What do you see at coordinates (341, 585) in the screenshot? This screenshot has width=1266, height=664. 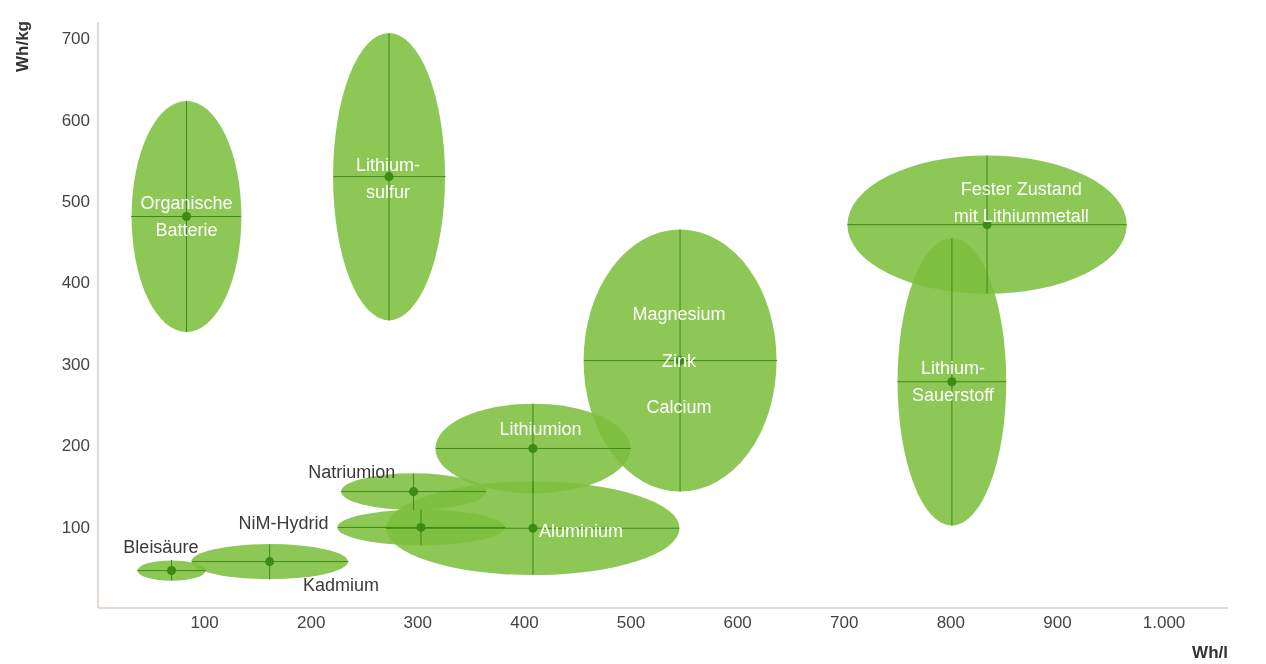 I see `annotation: Kadmium` at bounding box center [341, 585].